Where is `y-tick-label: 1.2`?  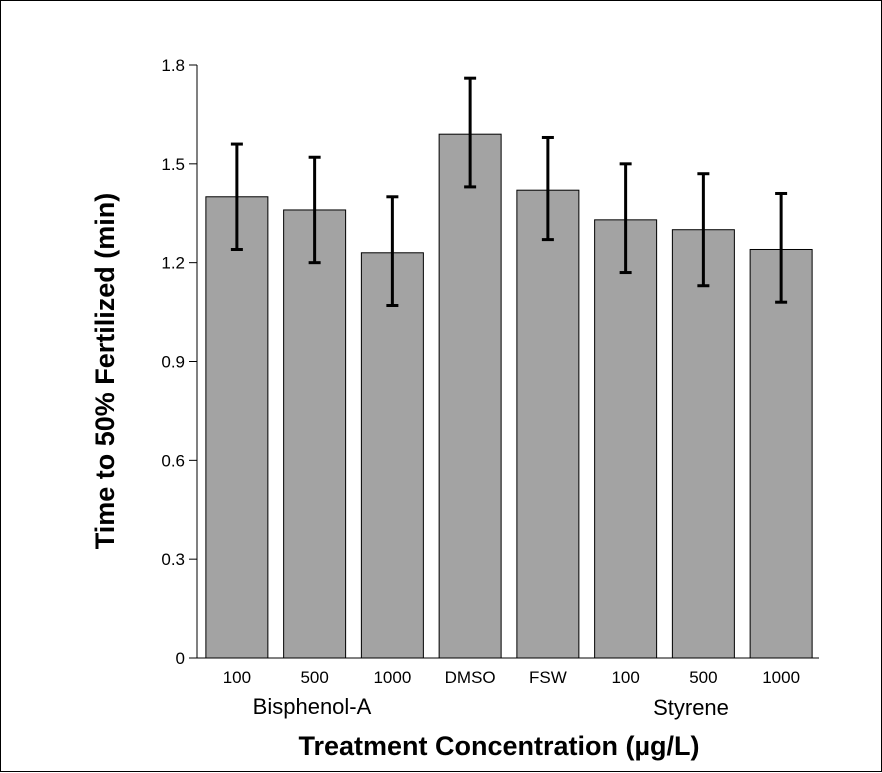 y-tick-label: 1.2 is located at coordinates (173, 263).